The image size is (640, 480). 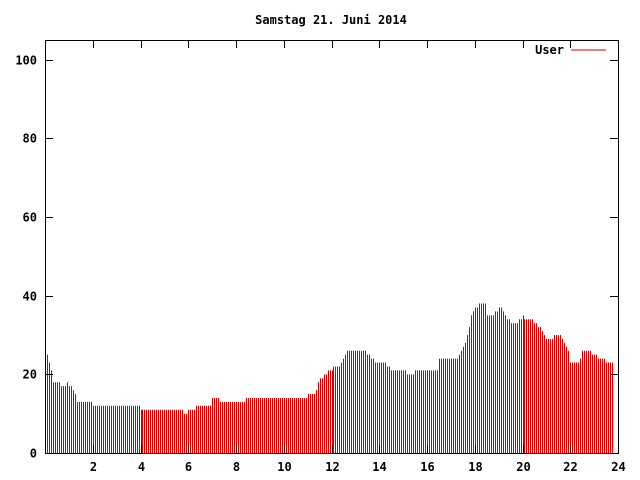 What do you see at coordinates (236, 467) in the screenshot?
I see `x-tick-label: 8` at bounding box center [236, 467].